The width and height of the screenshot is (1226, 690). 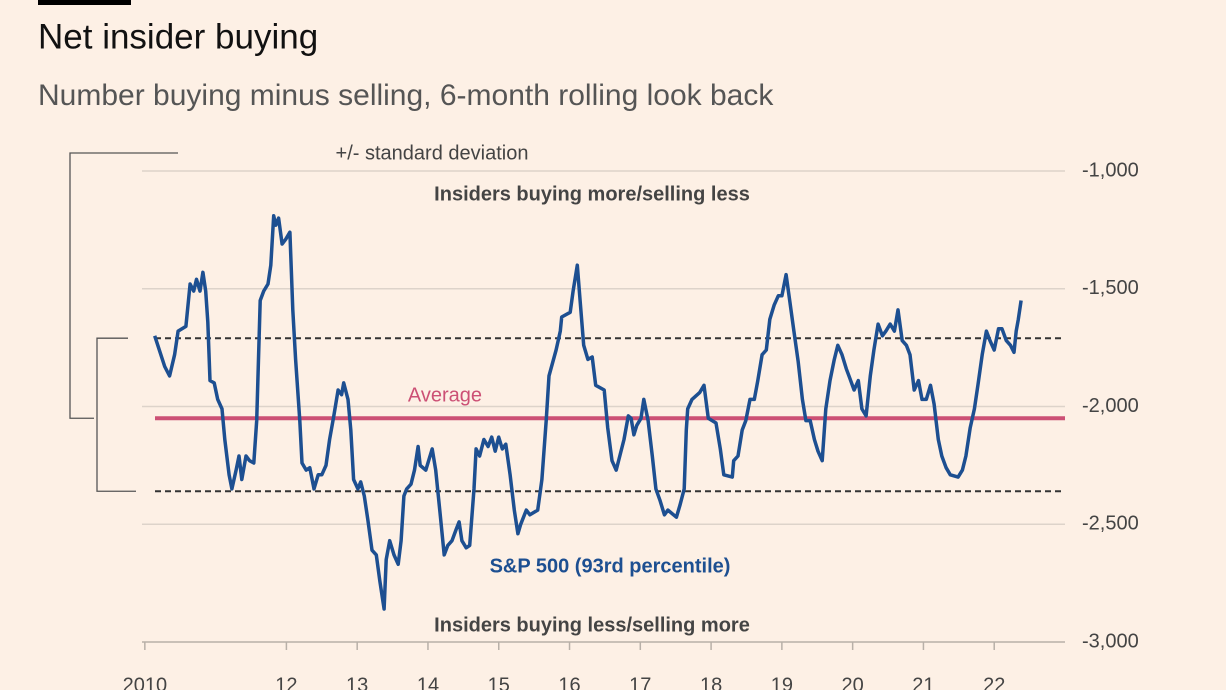 What do you see at coordinates (592, 194) in the screenshot?
I see `annotation: Insiders buying more/selling less` at bounding box center [592, 194].